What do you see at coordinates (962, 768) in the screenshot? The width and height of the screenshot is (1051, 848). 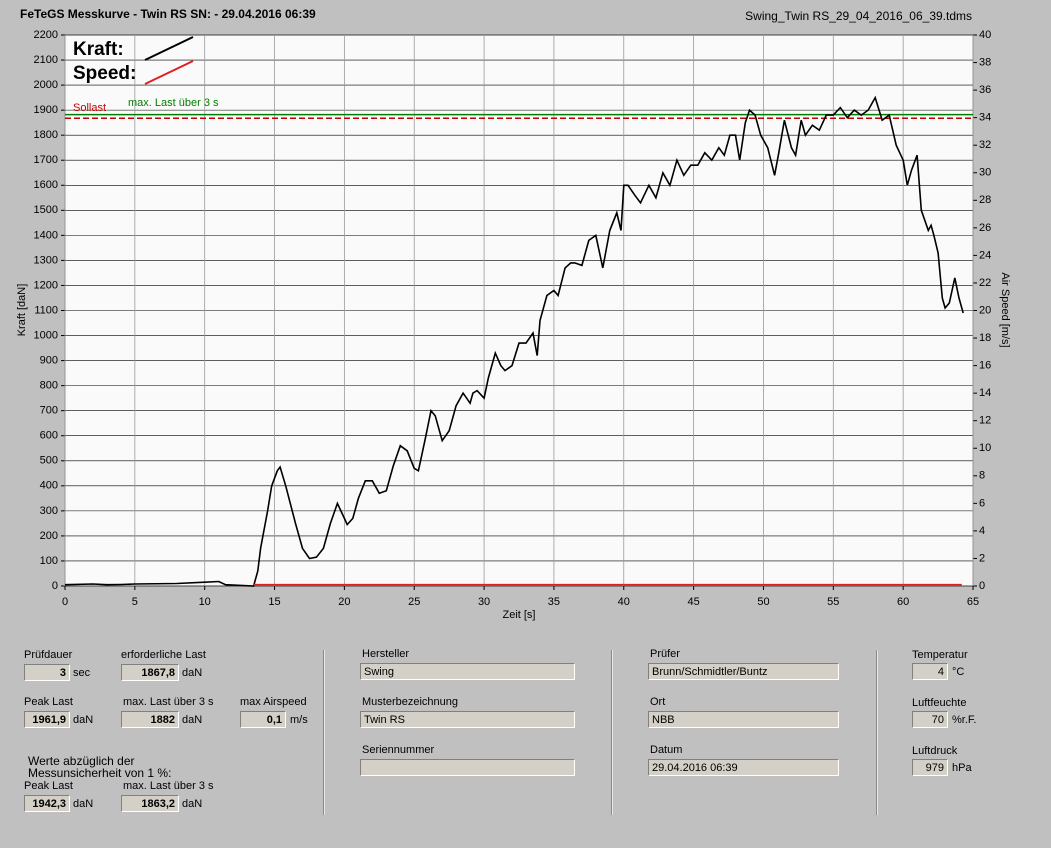 I see `field-unit: hPa` at bounding box center [962, 768].